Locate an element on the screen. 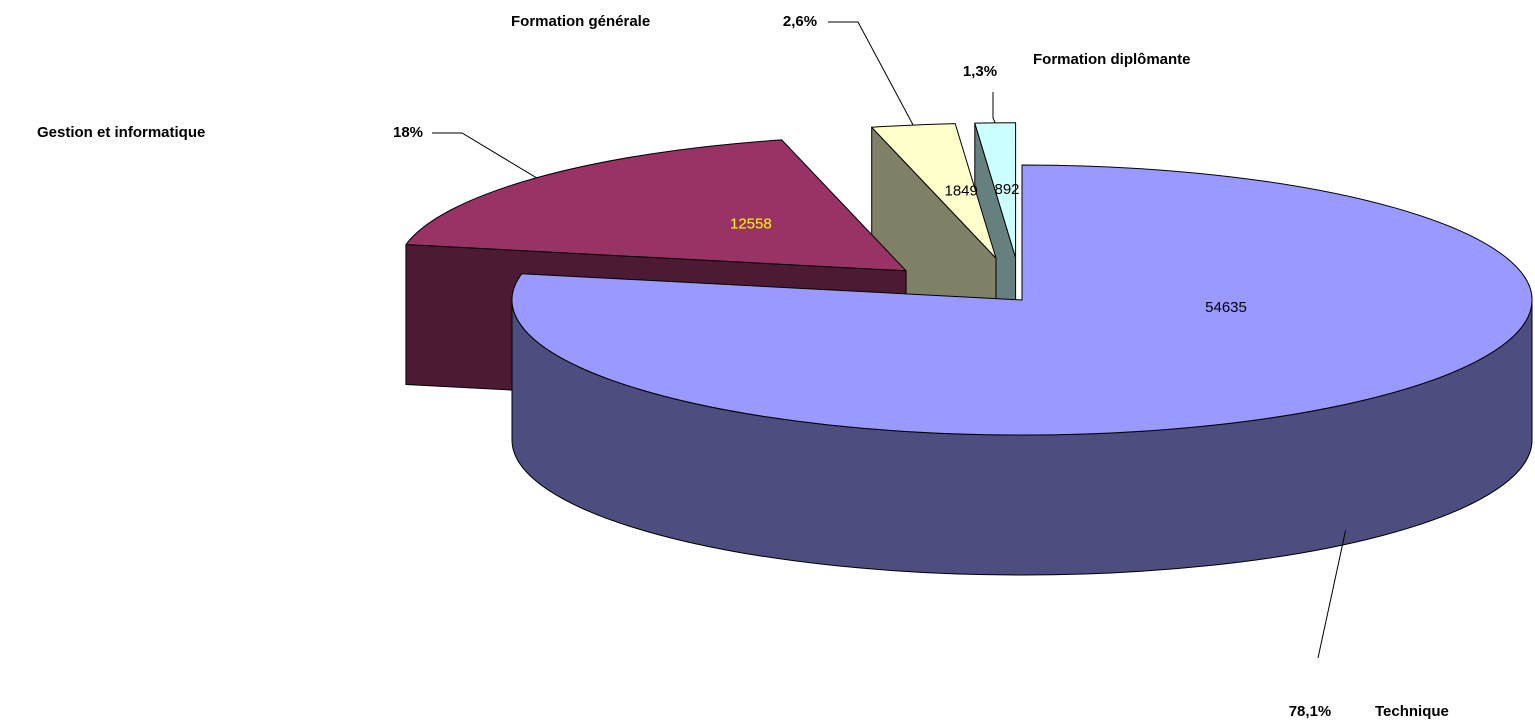  percent-label: 1,3% is located at coordinates (980, 71).